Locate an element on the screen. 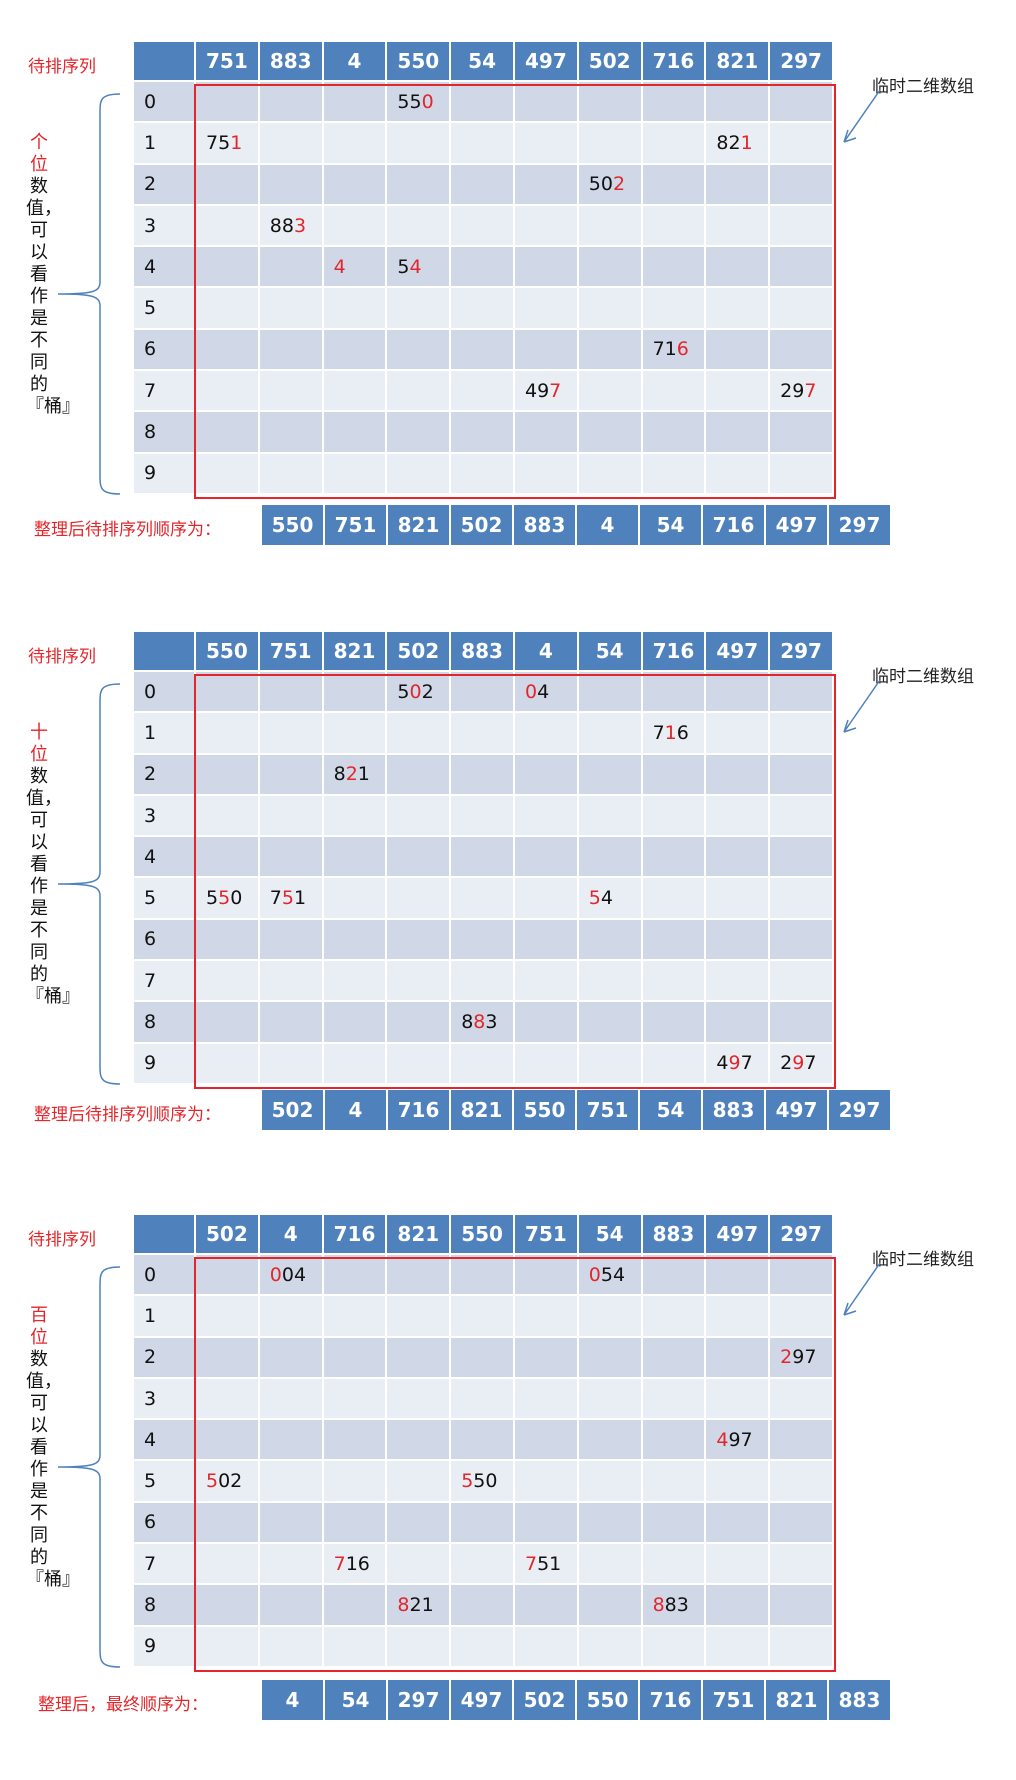  digit-prefix: 8 is located at coordinates (467, 1022).